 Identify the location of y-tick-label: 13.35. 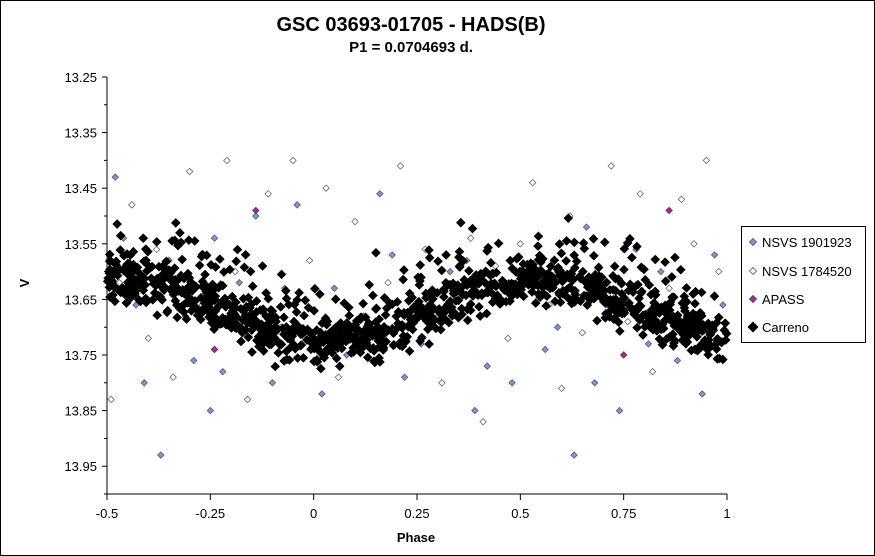
(80, 133).